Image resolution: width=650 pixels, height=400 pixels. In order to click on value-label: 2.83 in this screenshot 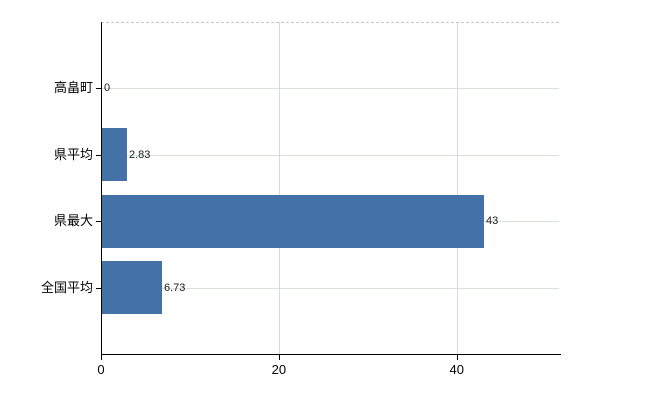, I will do `click(140, 155)`.